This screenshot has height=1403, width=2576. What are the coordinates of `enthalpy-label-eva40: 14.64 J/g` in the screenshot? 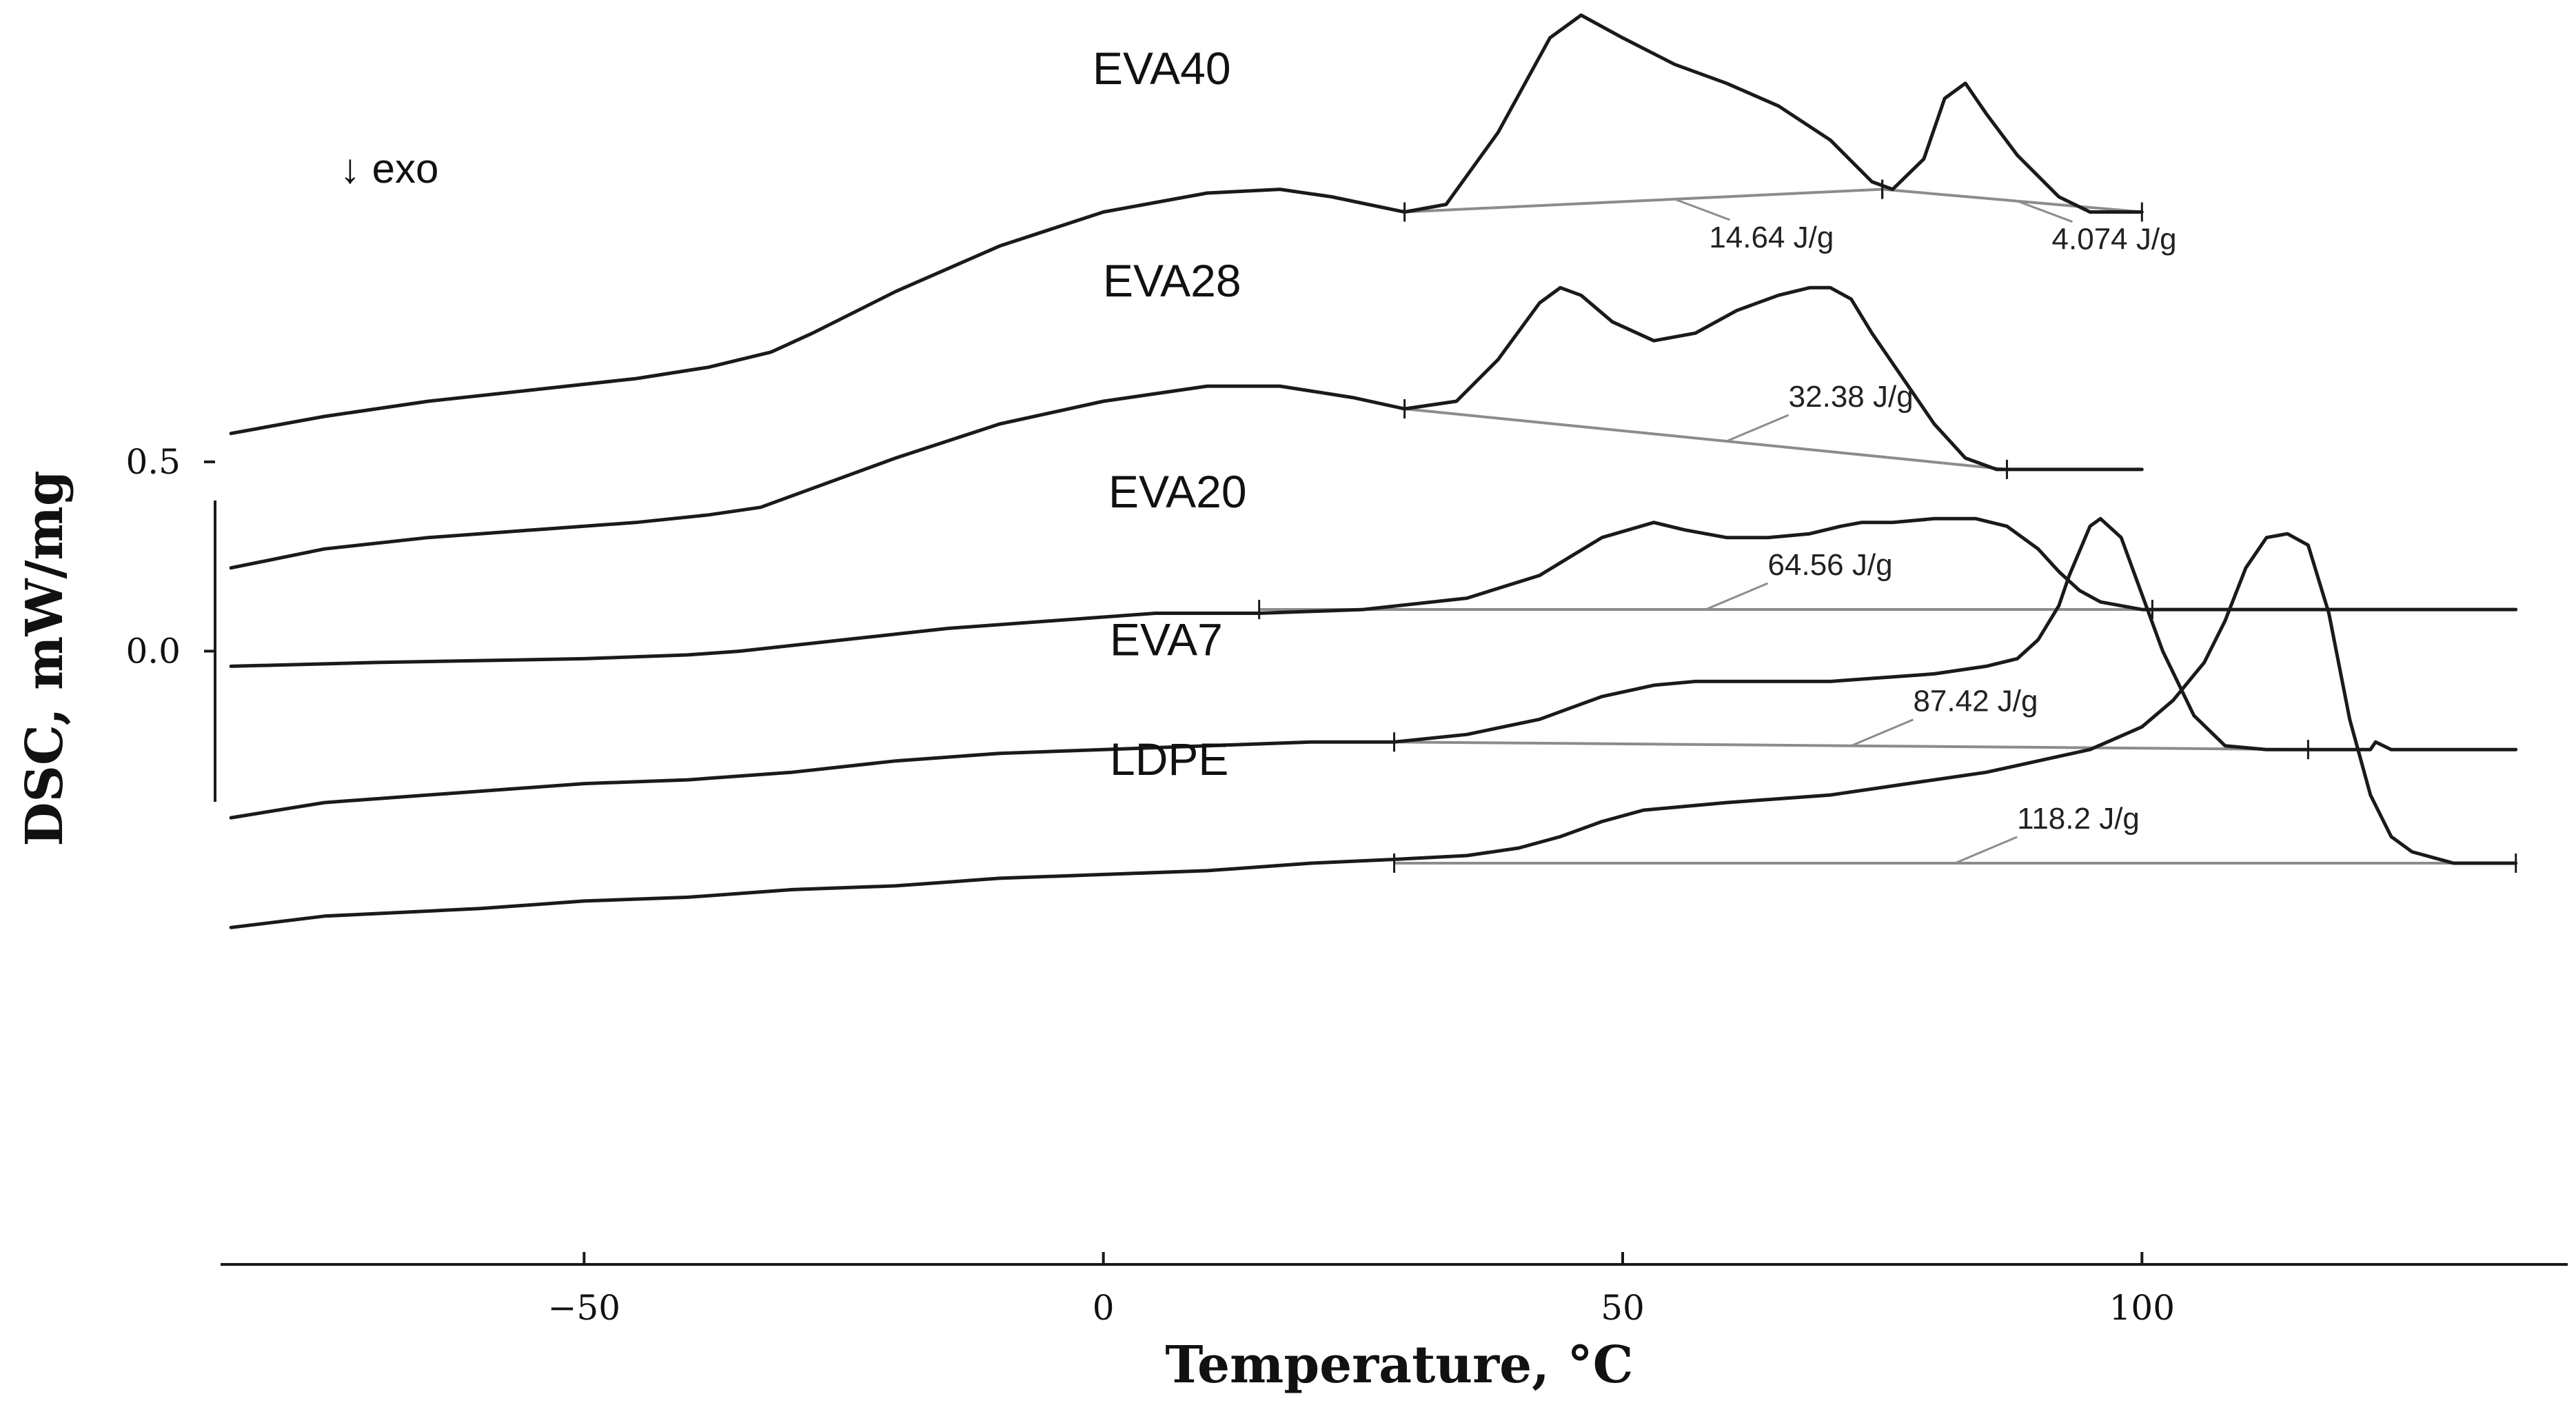 It's located at (1771, 237).